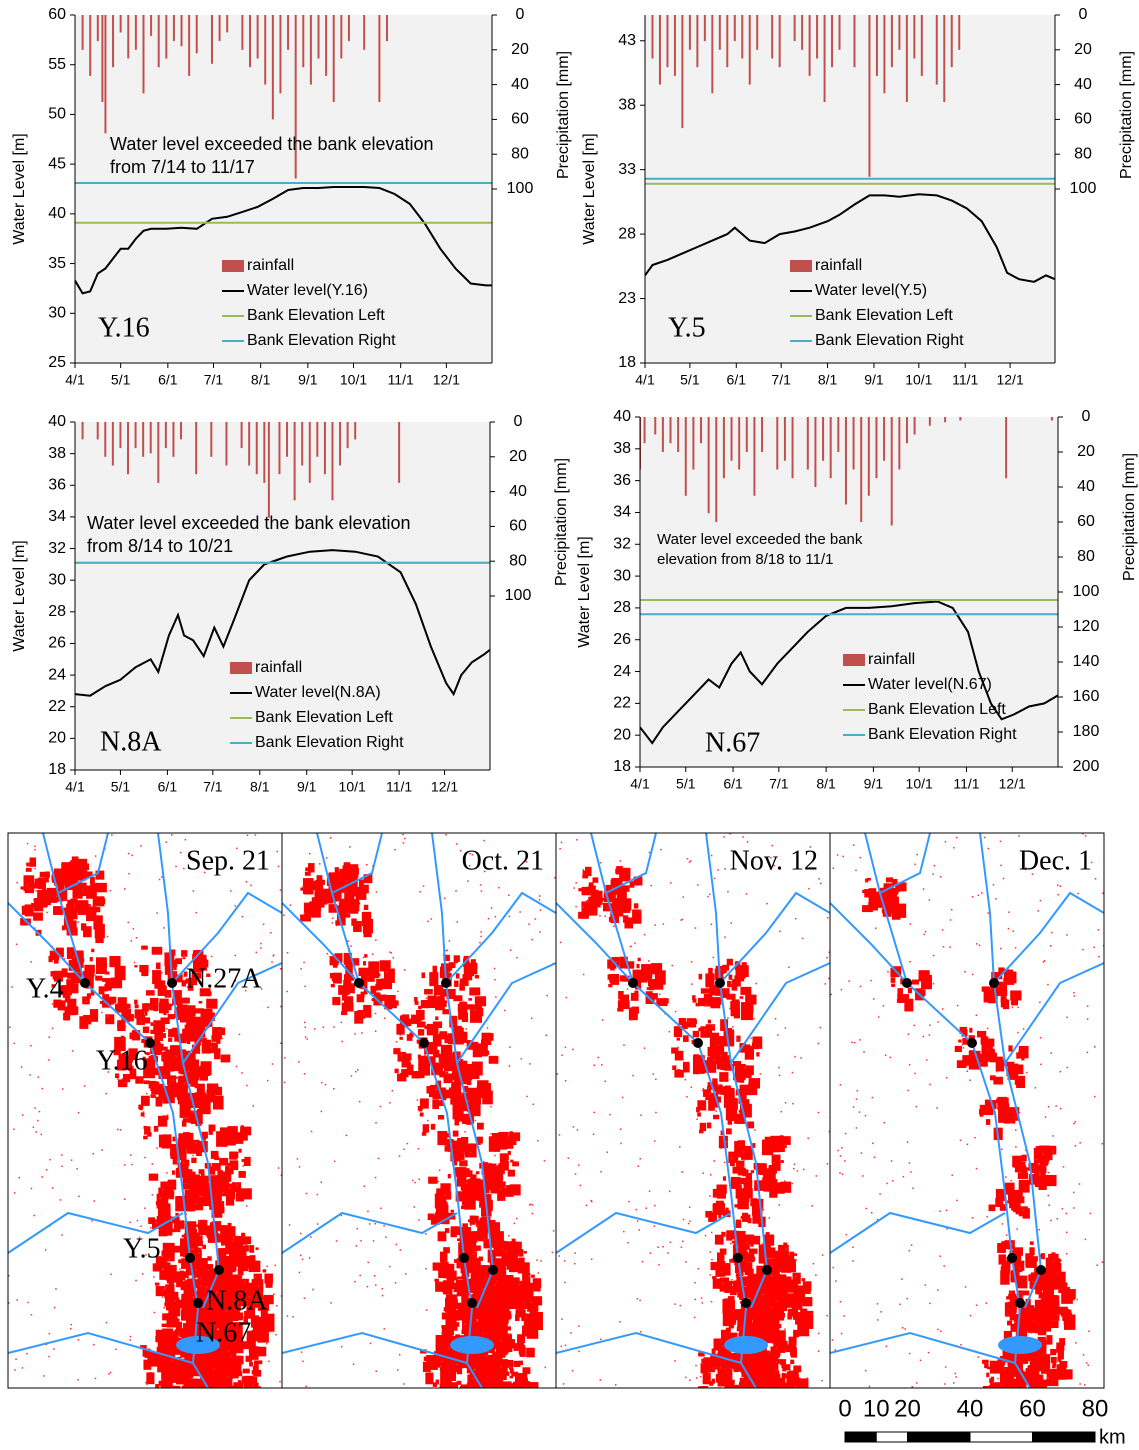 Image resolution: width=1139 pixels, height=1450 pixels. Describe the element at coordinates (622, 703) in the screenshot. I see `y-tick-label: 22` at that location.